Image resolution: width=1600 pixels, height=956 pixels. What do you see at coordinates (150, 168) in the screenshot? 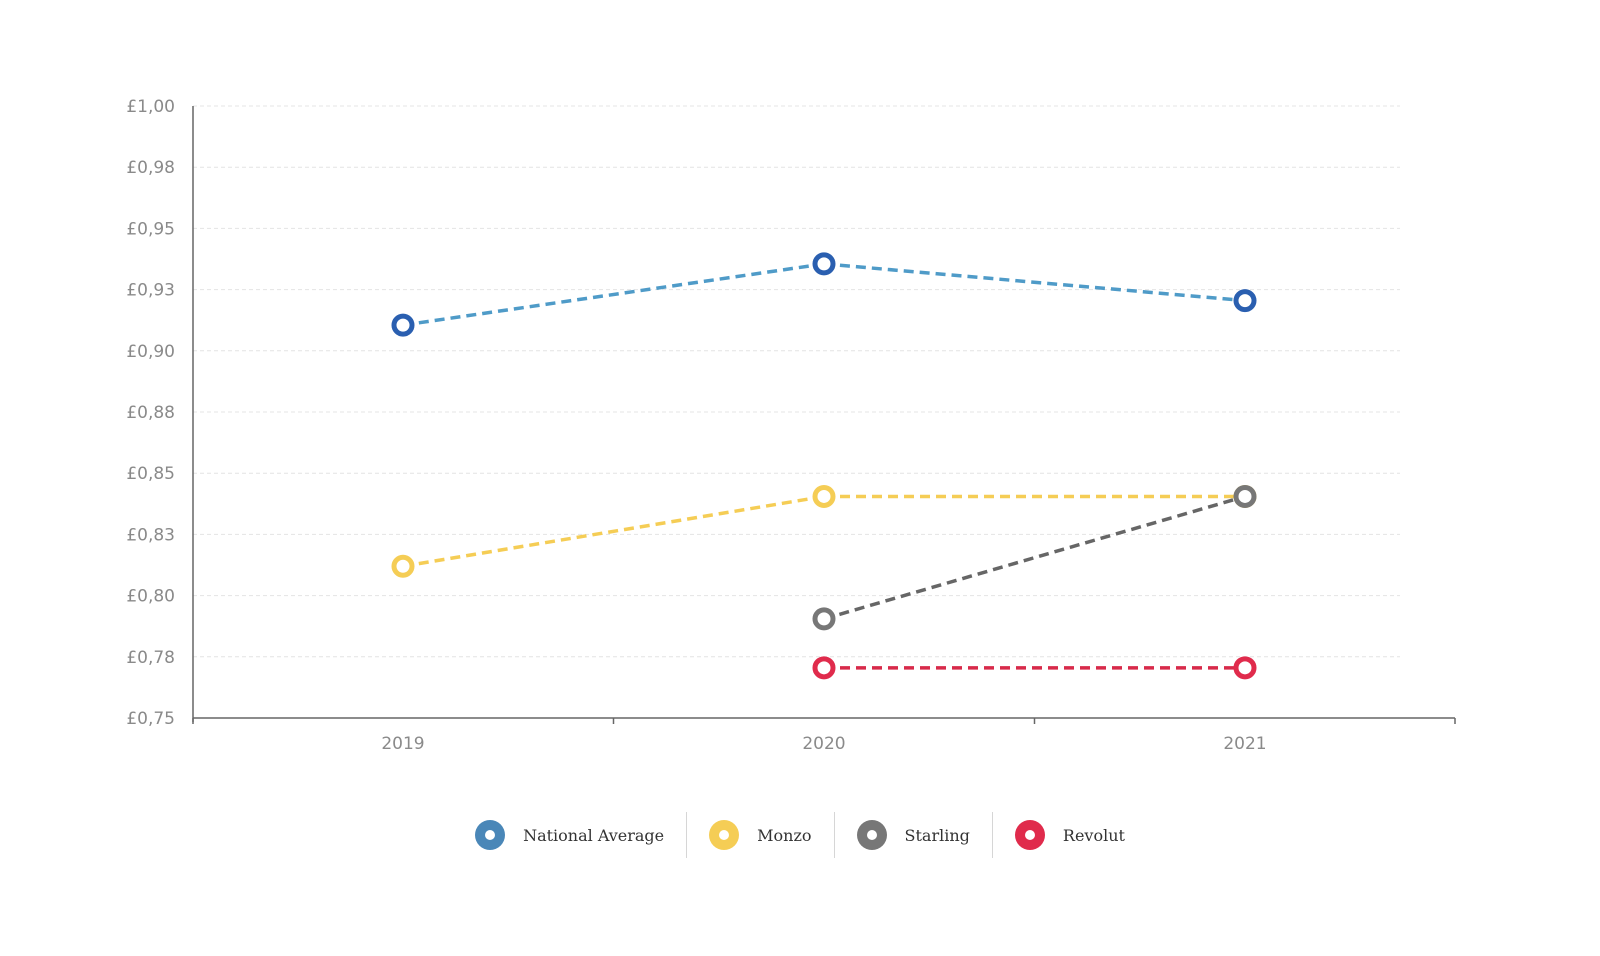
I see `y-tick-label: £0,98` at bounding box center [150, 168].